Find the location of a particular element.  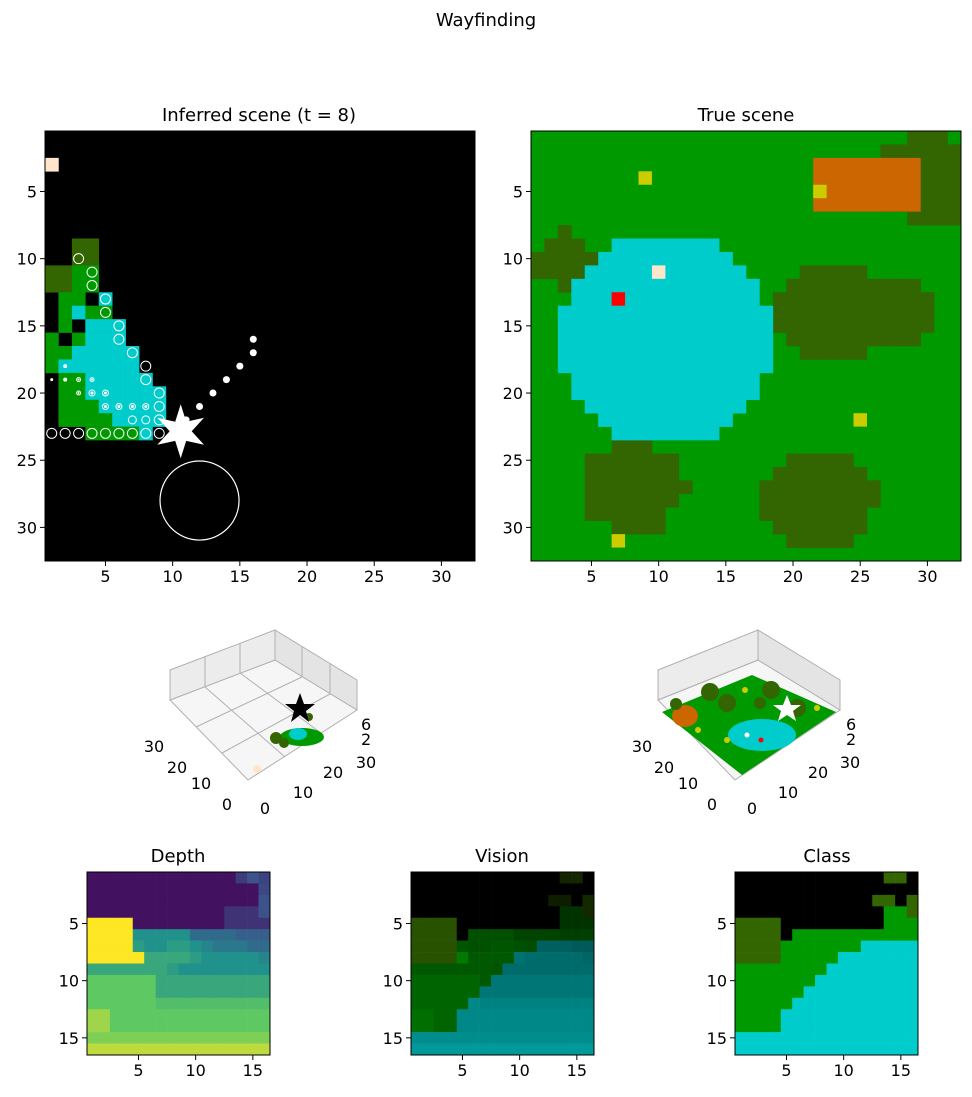

inferred-scene-ytick-label: 30 is located at coordinates (27, 527).